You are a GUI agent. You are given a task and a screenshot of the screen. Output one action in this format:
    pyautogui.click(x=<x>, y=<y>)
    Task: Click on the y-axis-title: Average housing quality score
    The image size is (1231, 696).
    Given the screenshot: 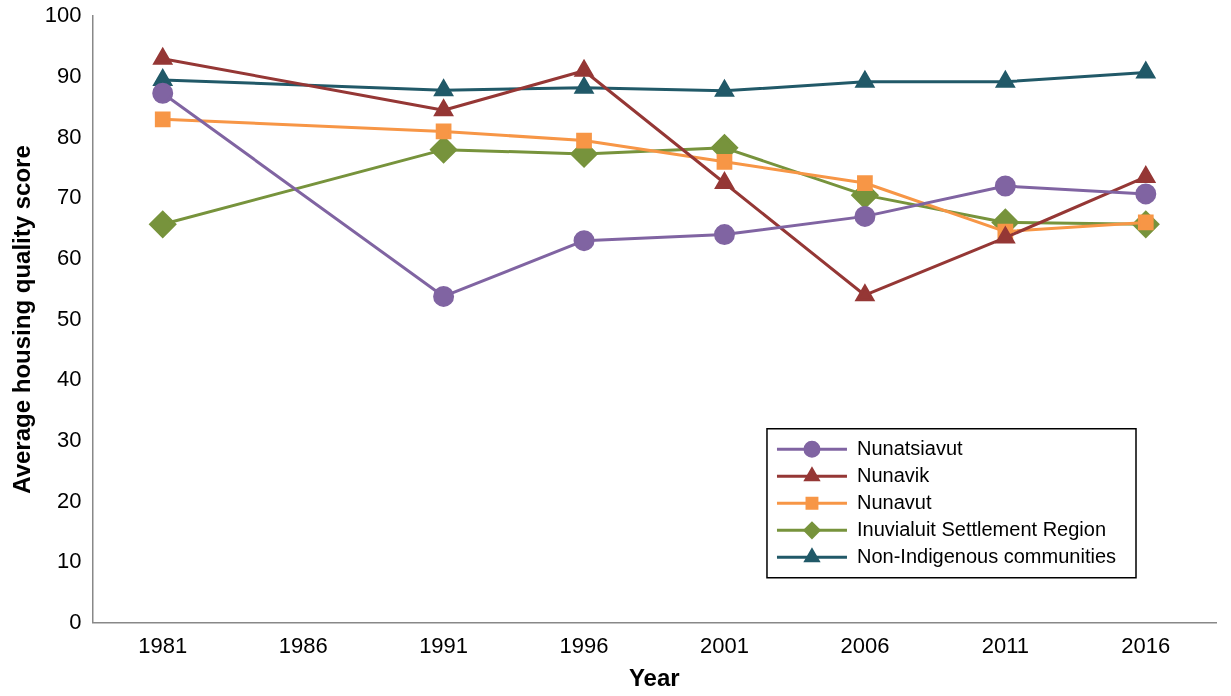 What is the action you would take?
    pyautogui.click(x=22, y=319)
    